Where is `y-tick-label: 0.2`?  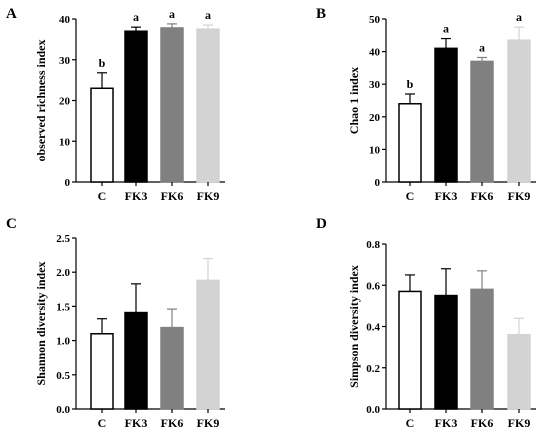
y-tick-label: 0.2 is located at coordinates (373, 369).